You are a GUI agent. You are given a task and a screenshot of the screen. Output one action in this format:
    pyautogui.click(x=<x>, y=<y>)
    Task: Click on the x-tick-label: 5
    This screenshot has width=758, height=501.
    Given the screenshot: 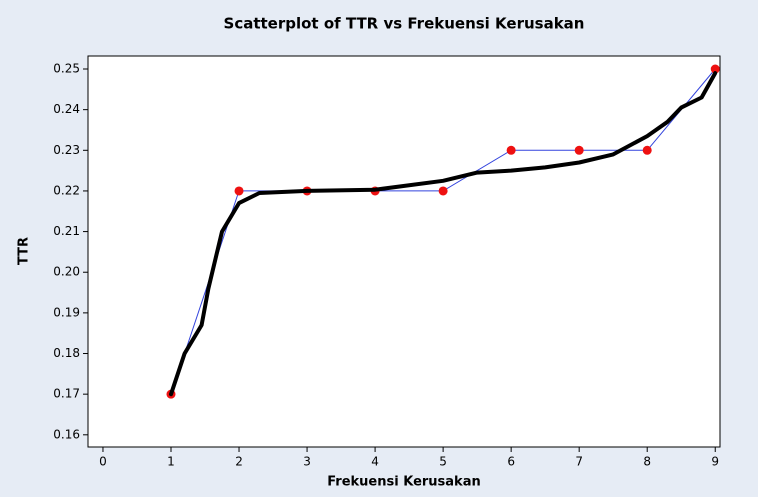 What is the action you would take?
    pyautogui.click(x=443, y=462)
    